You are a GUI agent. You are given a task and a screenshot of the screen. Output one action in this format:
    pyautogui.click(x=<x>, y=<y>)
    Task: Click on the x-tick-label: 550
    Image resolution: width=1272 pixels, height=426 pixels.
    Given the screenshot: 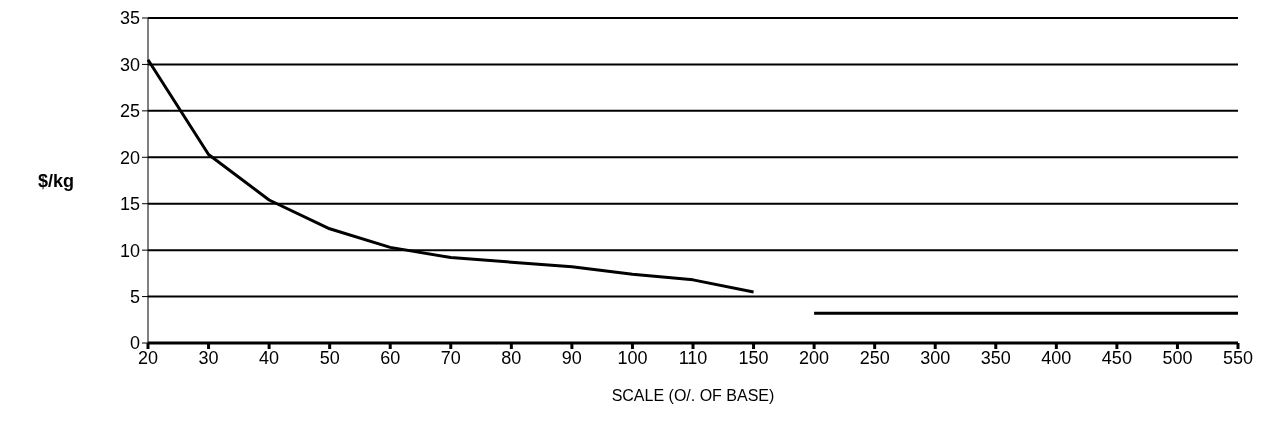 What is the action you would take?
    pyautogui.click(x=1238, y=357)
    